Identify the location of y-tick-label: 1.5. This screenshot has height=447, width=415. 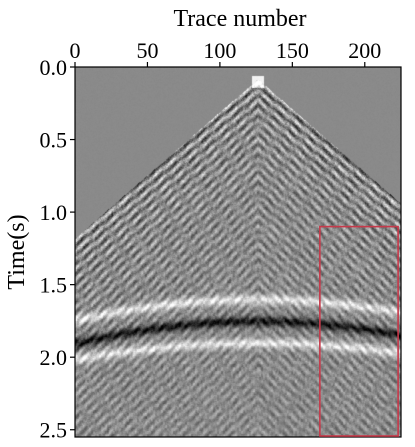
(54, 285).